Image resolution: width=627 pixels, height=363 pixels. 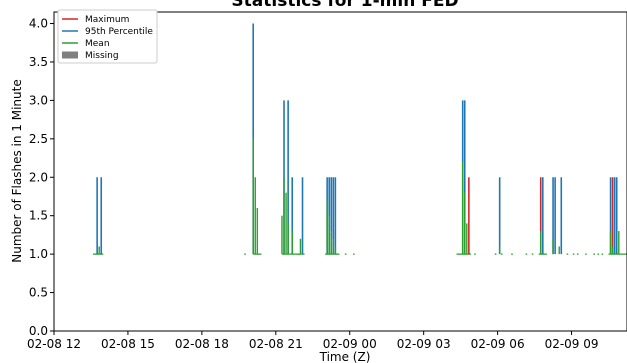 I want to click on x-tick-label: 02-08 12, so click(x=54, y=344).